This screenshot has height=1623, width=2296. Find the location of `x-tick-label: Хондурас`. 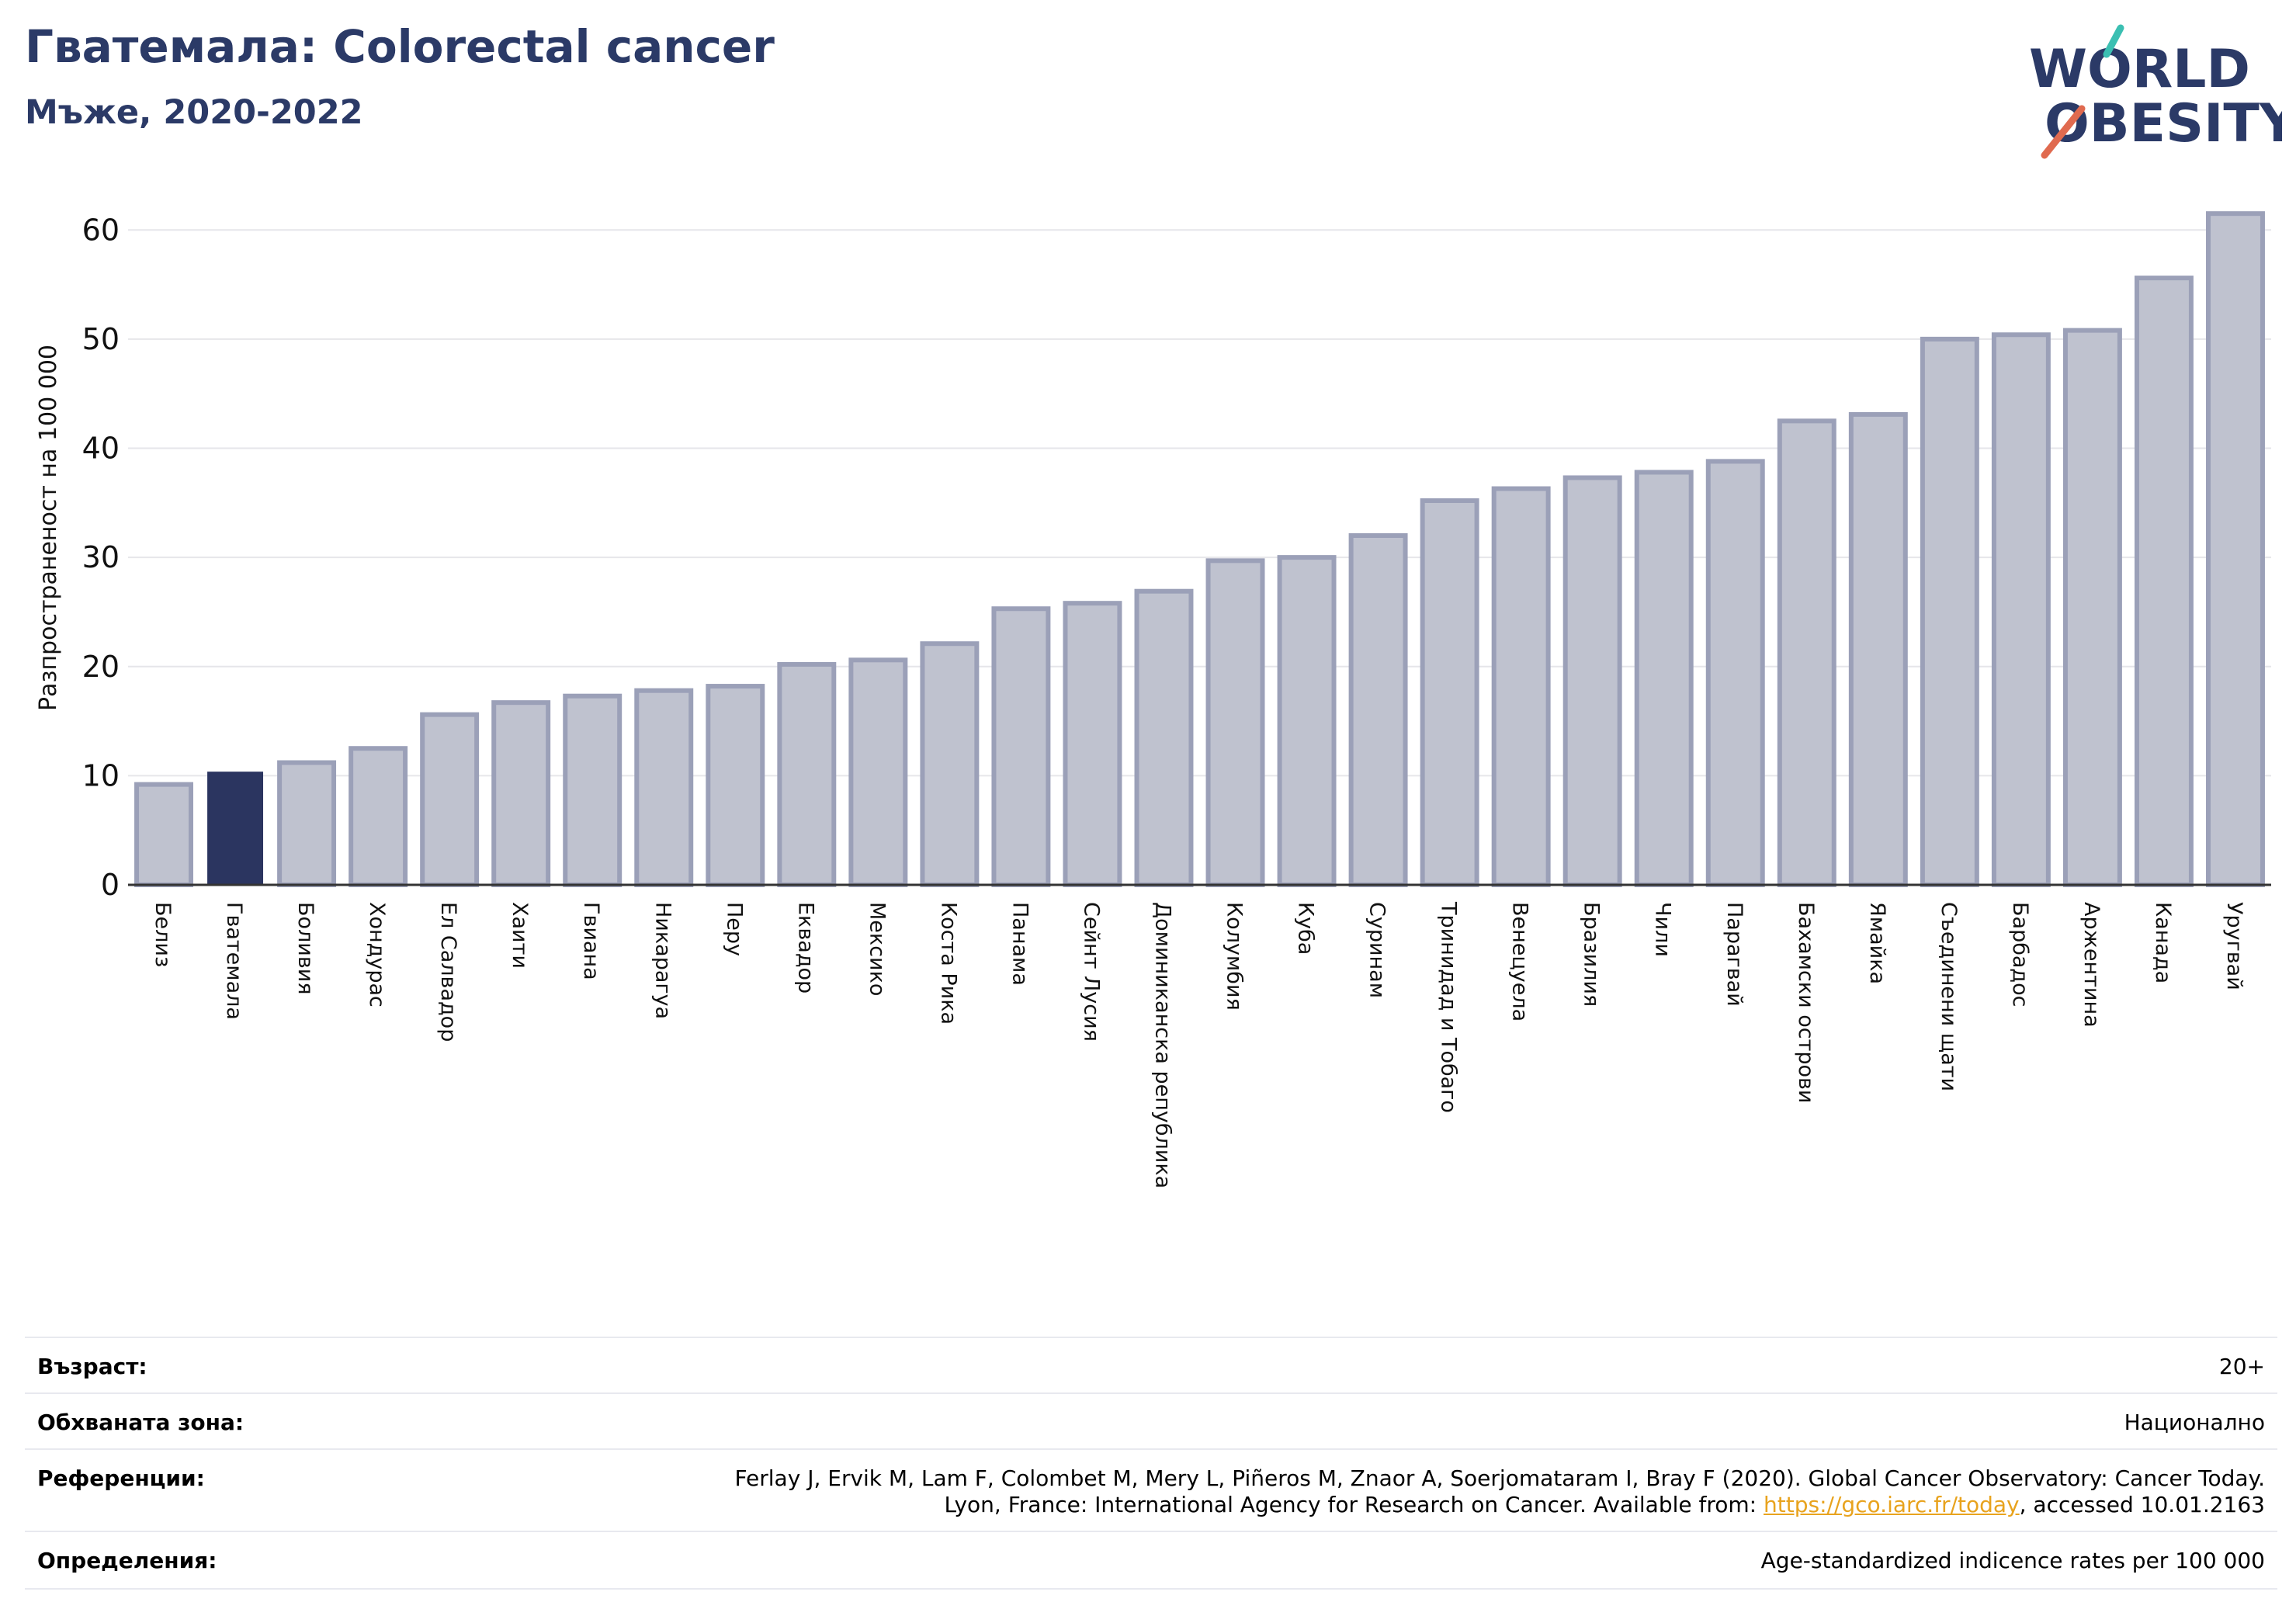

x-tick-label: Хондурас is located at coordinates (377, 954).